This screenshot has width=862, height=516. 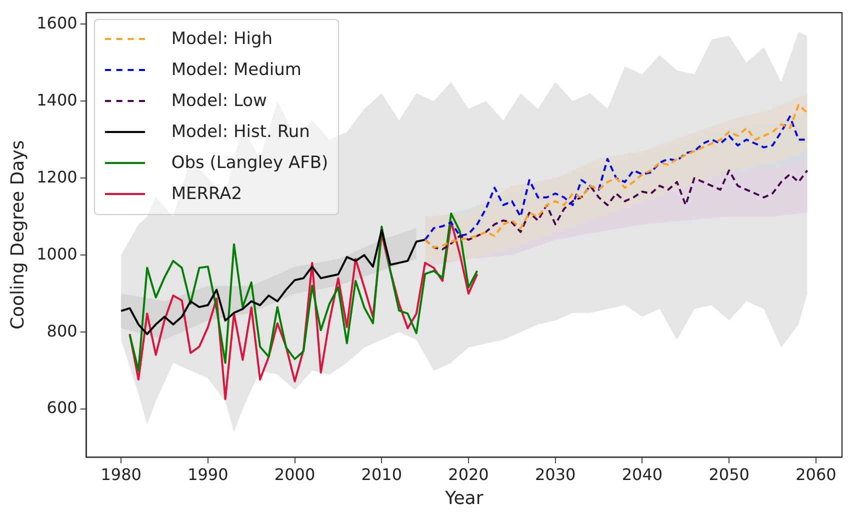 I want to click on x-tick-label: 2000, so click(x=295, y=474).